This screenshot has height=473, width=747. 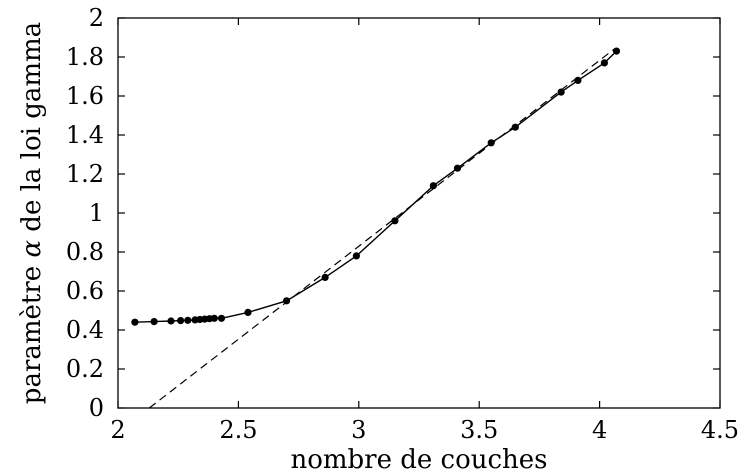 What do you see at coordinates (96, 408) in the screenshot?
I see `y-tick-label: 0` at bounding box center [96, 408].